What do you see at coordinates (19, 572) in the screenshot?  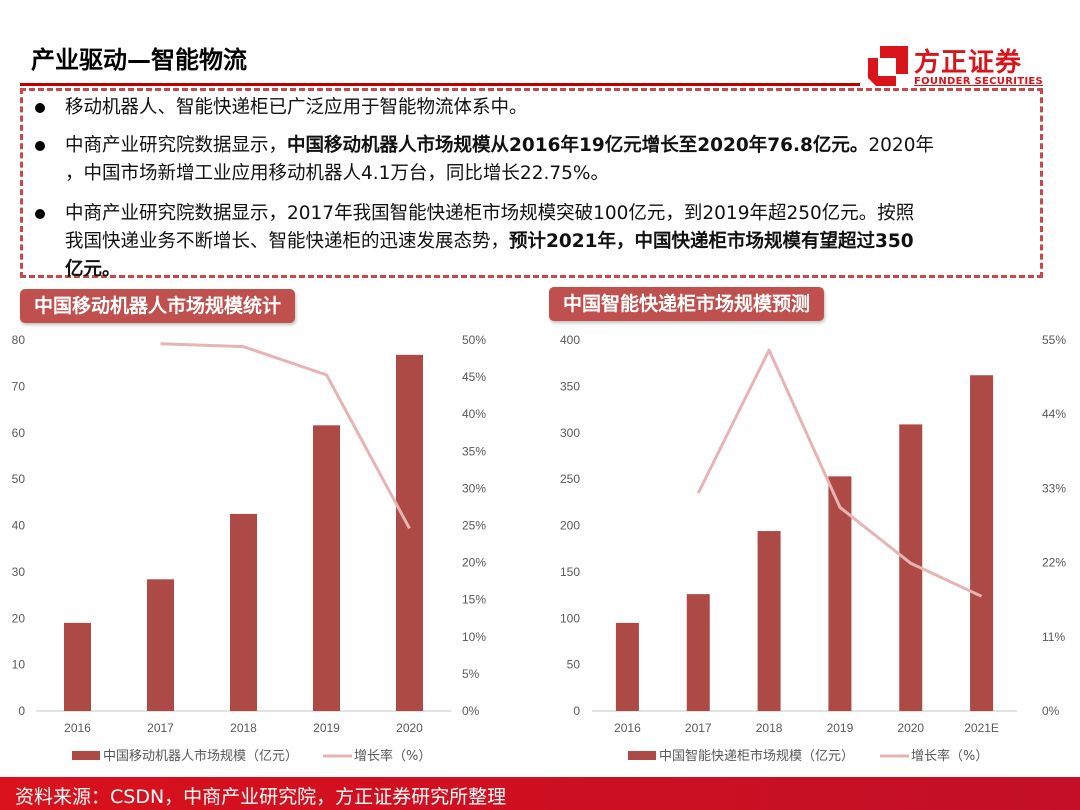 I see `y-axis-left-tick: 30` at bounding box center [19, 572].